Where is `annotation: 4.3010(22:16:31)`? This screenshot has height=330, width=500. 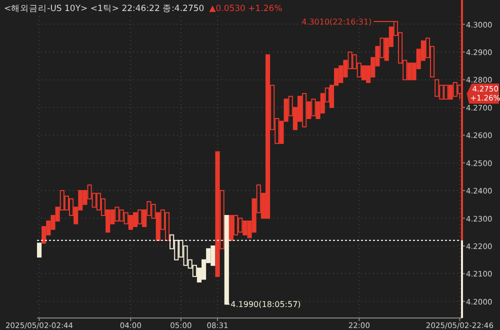 annotation: 4.3010(22:16:31) is located at coordinates (337, 22).